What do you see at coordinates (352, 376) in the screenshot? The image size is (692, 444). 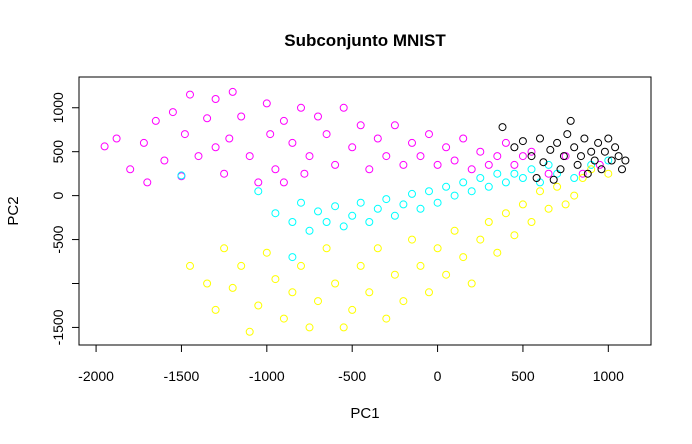 I see `x-tick-label: -500` at bounding box center [352, 376].